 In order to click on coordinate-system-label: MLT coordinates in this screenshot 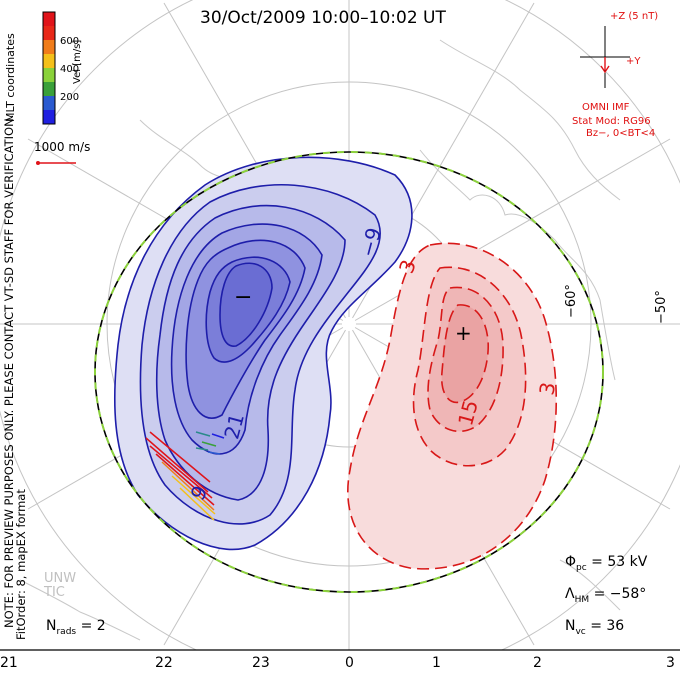, I will do `click(10, 77)`.